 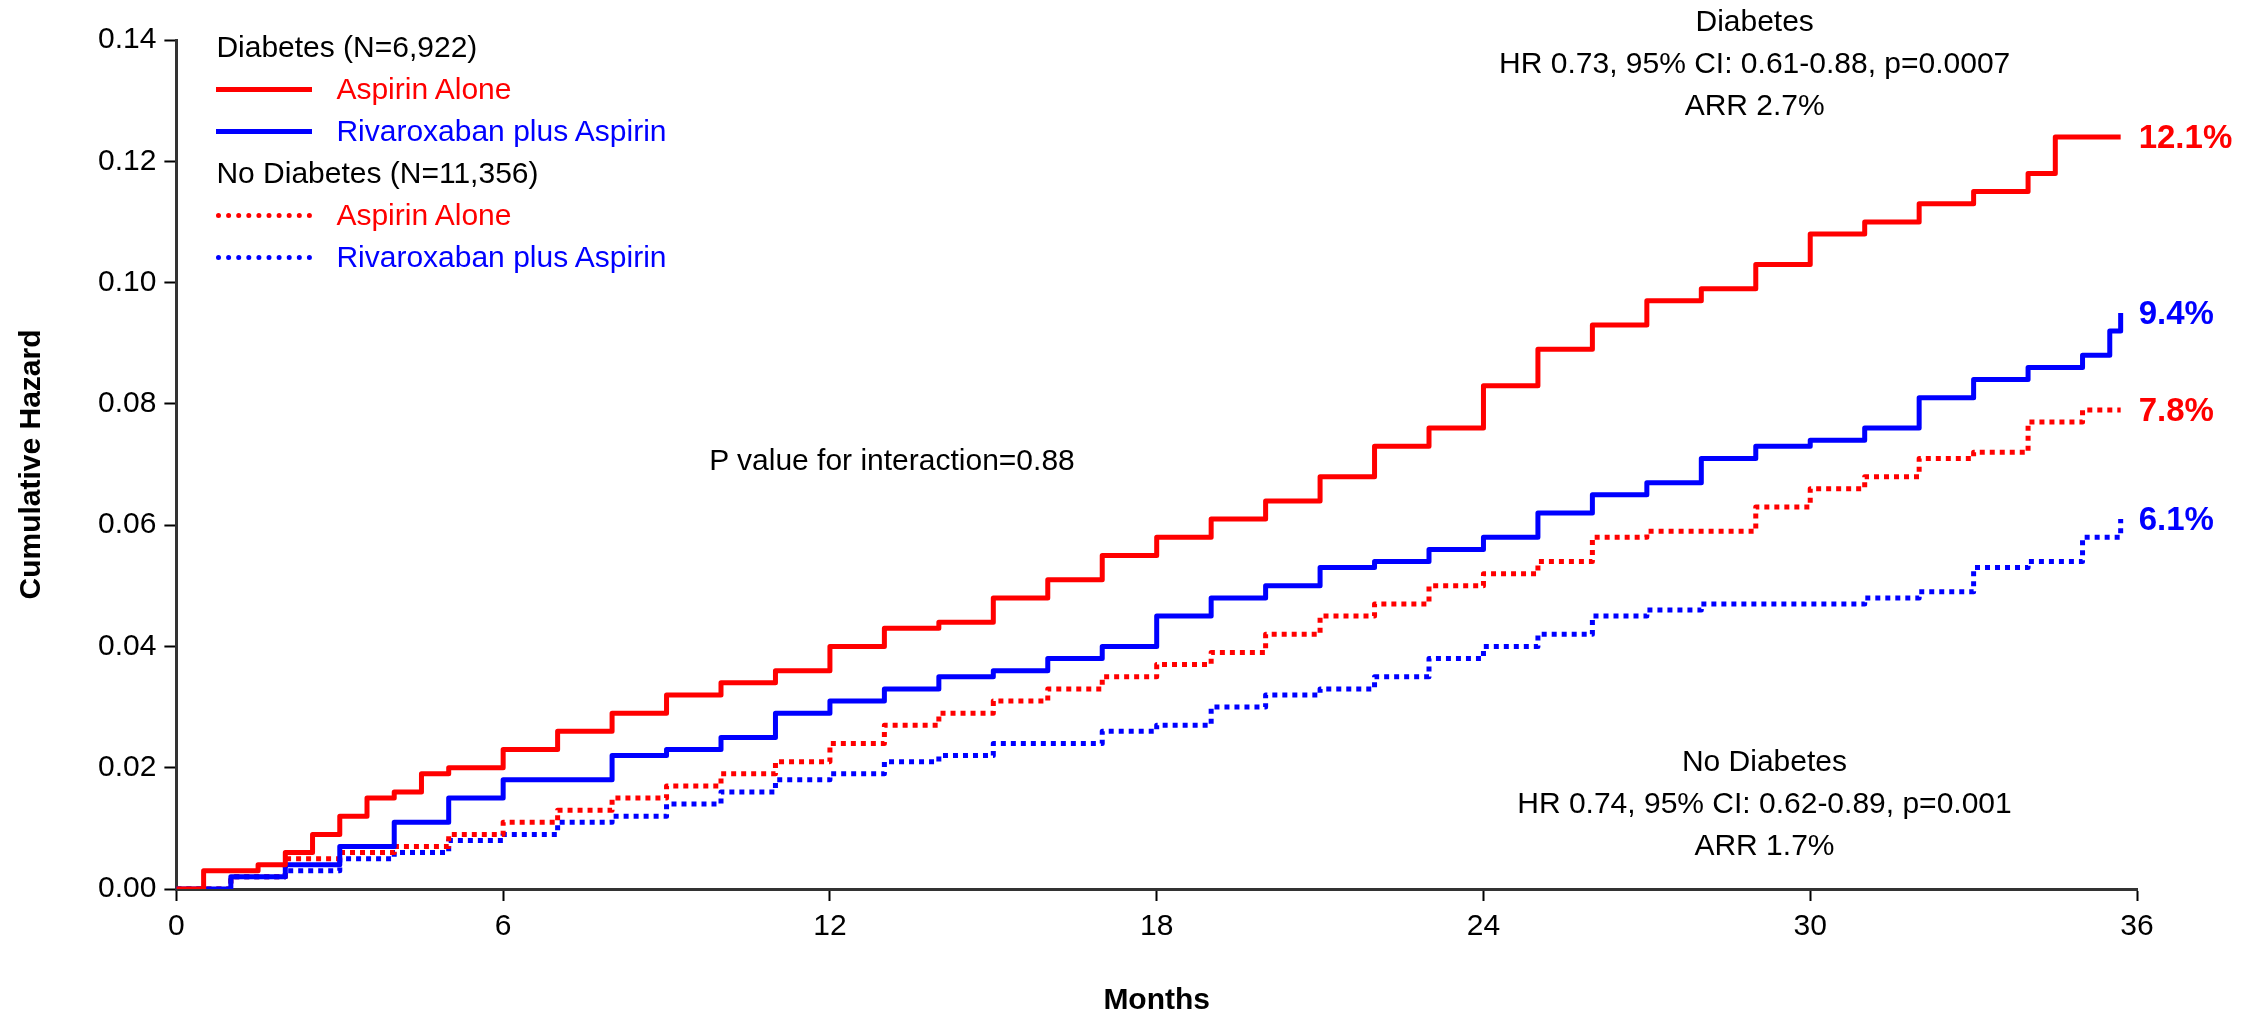 What do you see at coordinates (127, 402) in the screenshot?
I see `y-tick-label: 0.08` at bounding box center [127, 402].